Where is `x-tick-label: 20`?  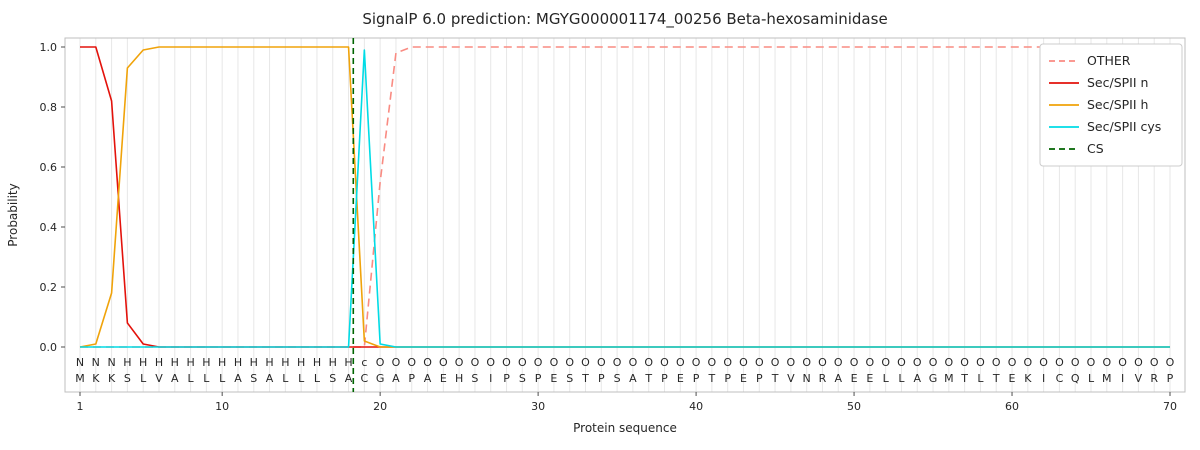 x-tick-label: 20 is located at coordinates (380, 406).